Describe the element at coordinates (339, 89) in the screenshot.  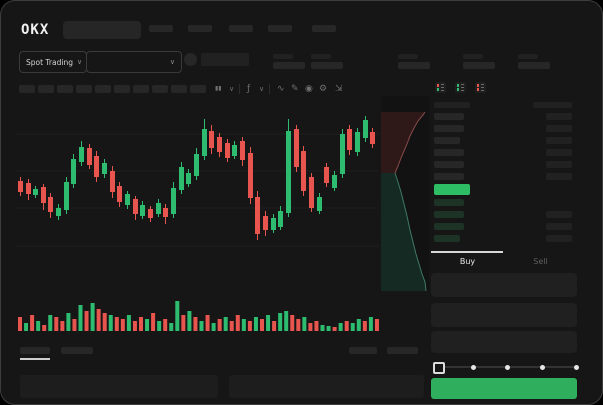
I see `fullscreen-icon: ⇲` at that location.